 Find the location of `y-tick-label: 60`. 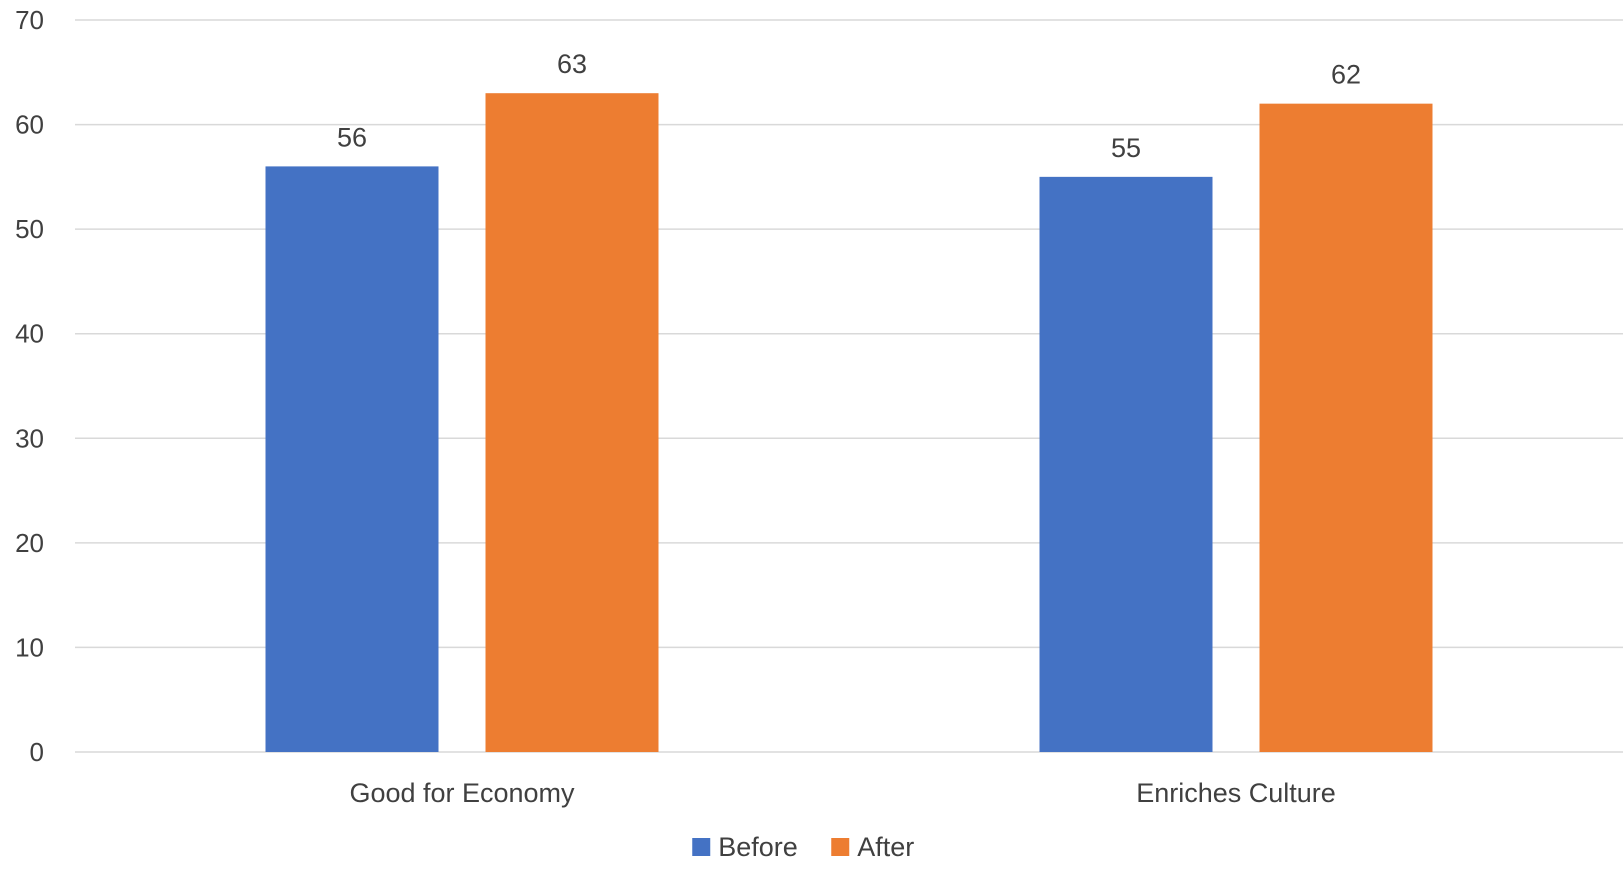

y-tick-label: 60 is located at coordinates (29, 125).